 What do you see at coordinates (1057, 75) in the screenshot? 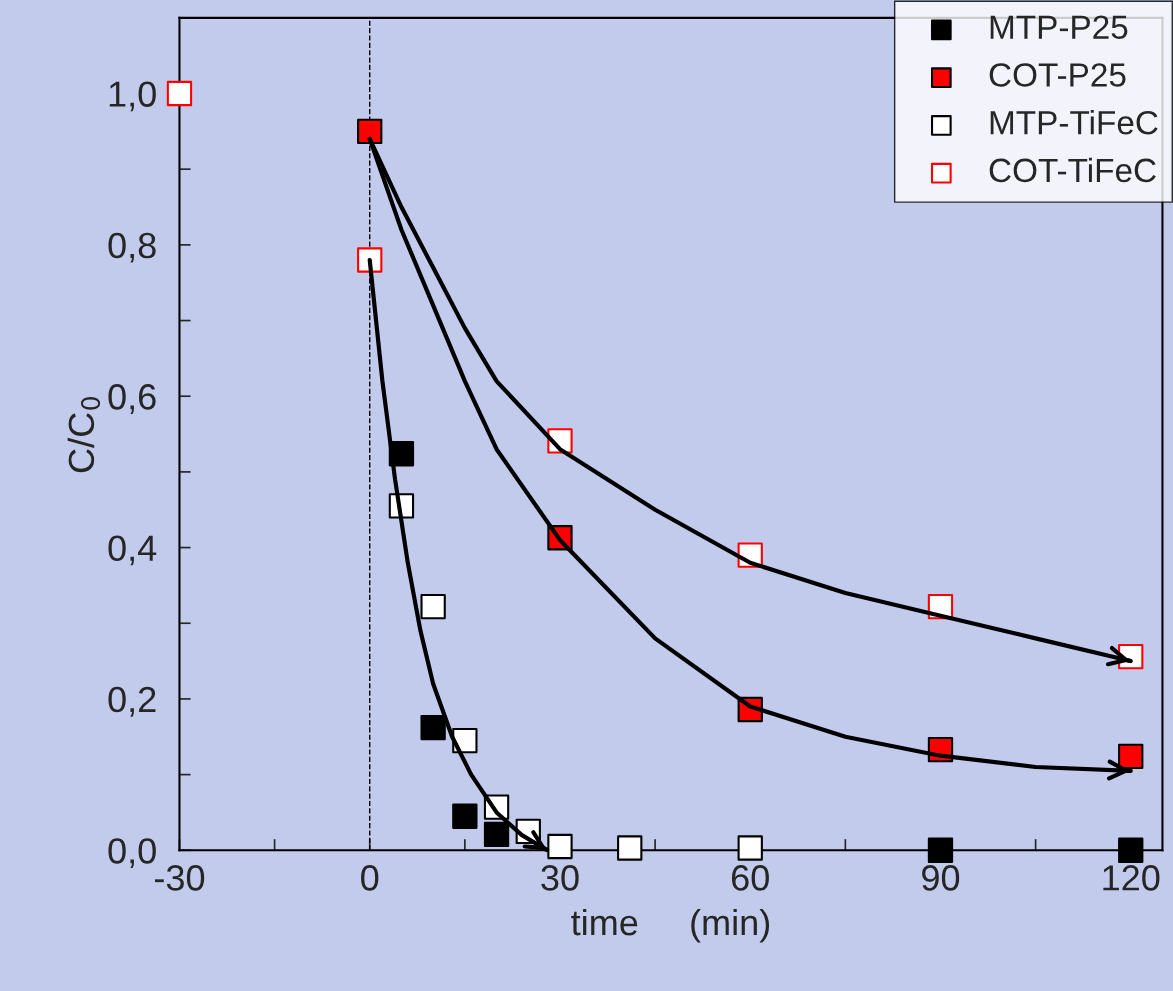
I see `legend-label: COT-P25` at bounding box center [1057, 75].